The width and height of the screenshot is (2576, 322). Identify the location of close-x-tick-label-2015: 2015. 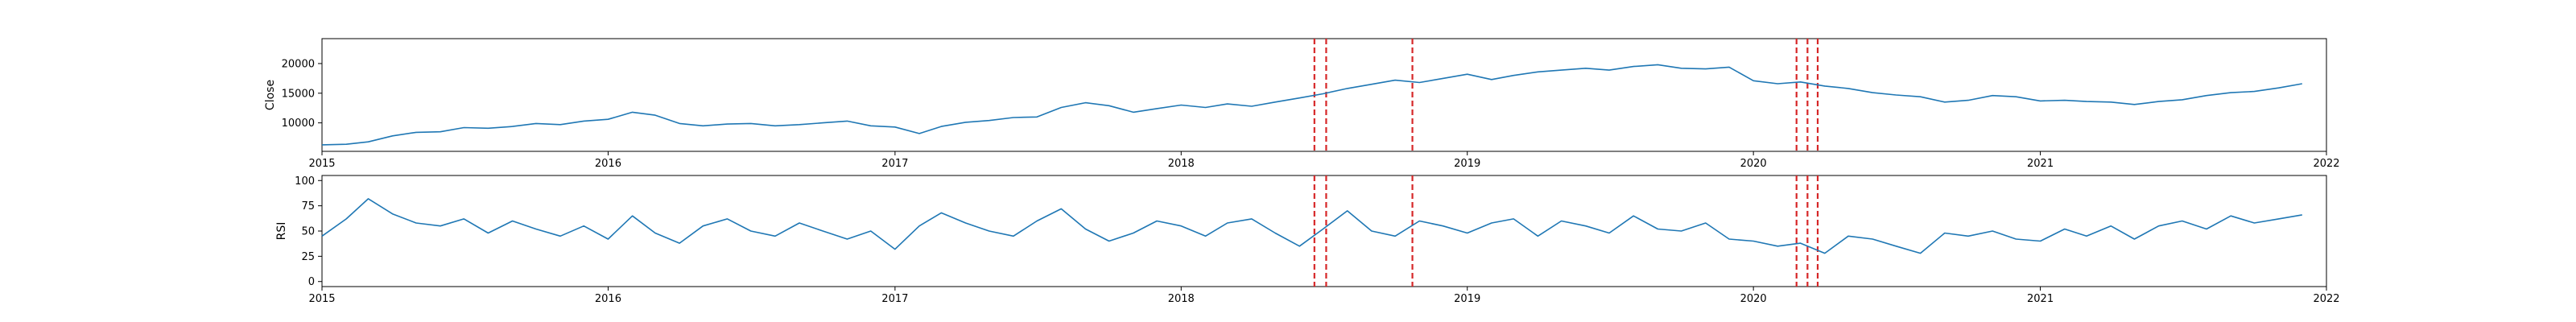
(321, 164).